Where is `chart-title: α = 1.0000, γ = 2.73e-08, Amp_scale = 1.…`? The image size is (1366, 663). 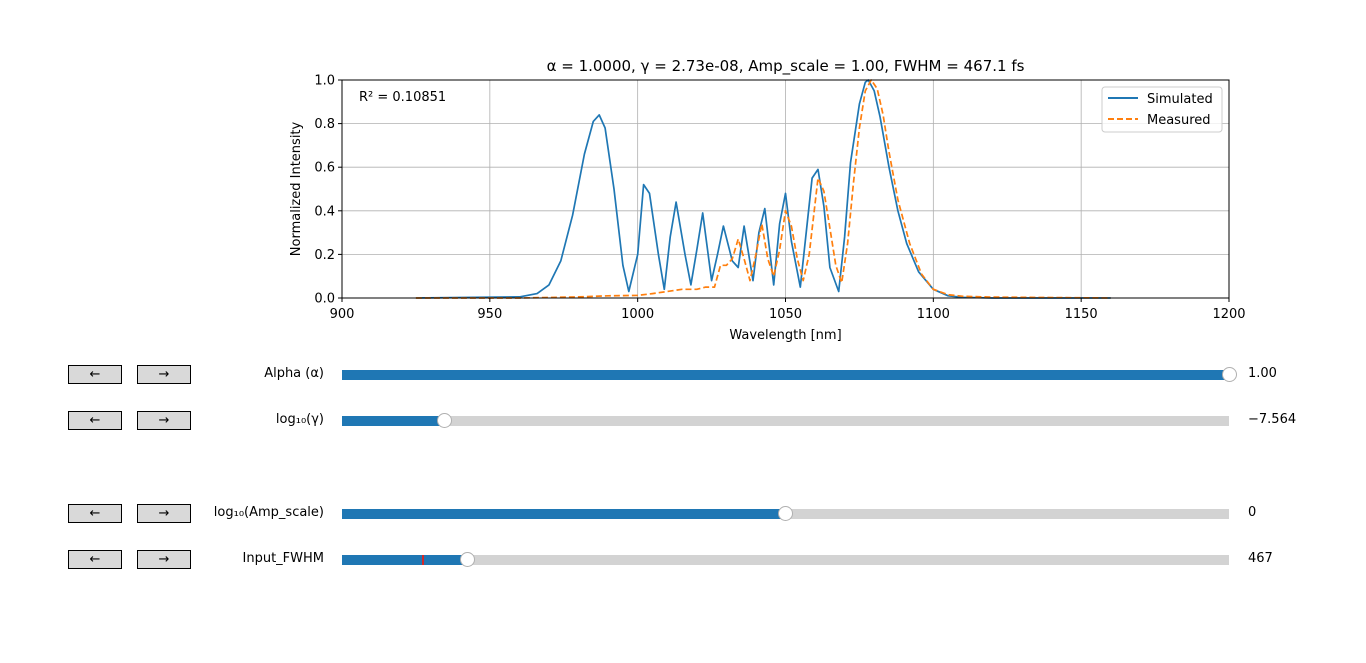
chart-title: α = 1.0000, γ = 2.73e-08, Amp_scale = 1.… is located at coordinates (786, 66).